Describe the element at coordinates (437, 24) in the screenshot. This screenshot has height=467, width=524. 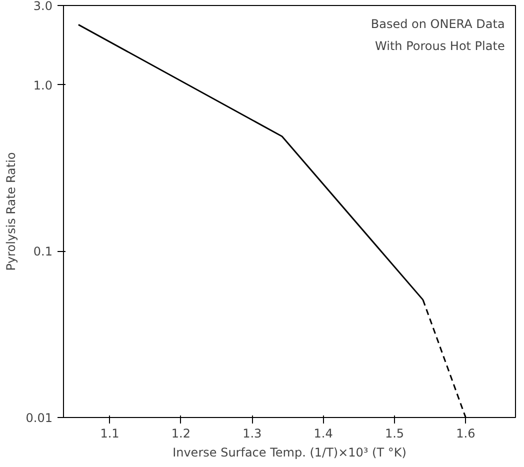
I see `annotation: Based on ONERA Data` at that location.